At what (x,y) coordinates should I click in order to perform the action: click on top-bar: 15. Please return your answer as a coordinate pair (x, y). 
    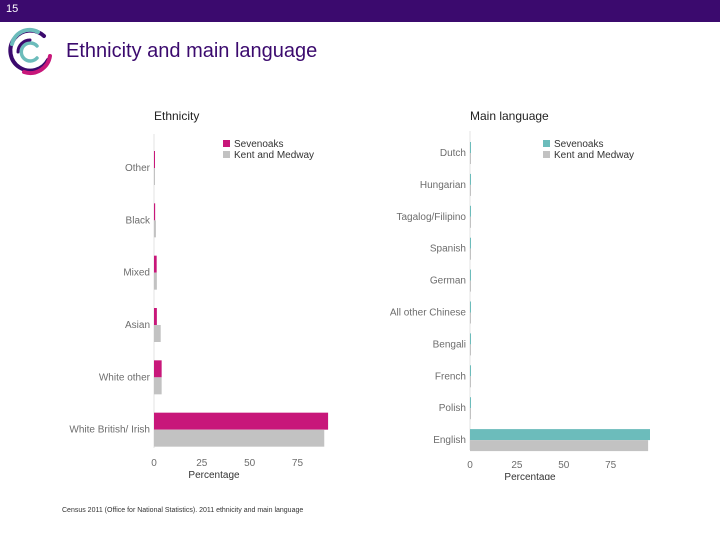
    Looking at the image, I should click on (360, 11).